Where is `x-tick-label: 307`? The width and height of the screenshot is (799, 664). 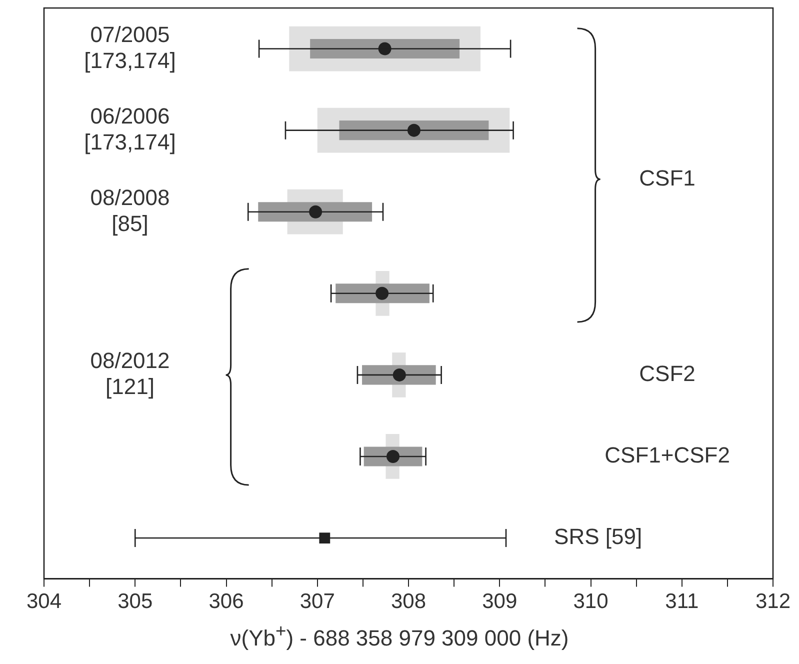
x-tick-label: 307 is located at coordinates (317, 602).